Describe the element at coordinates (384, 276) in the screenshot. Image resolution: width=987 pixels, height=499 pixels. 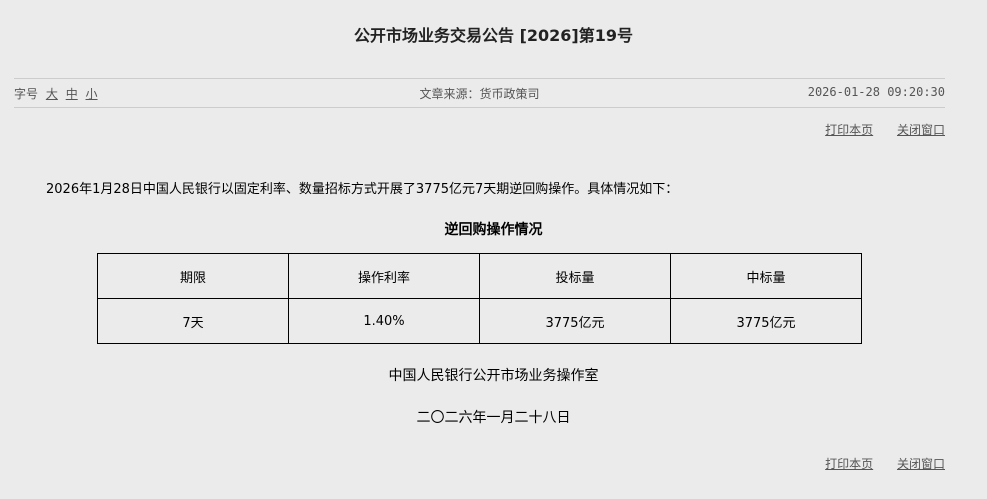
I see `header-cell: 操作利率` at that location.